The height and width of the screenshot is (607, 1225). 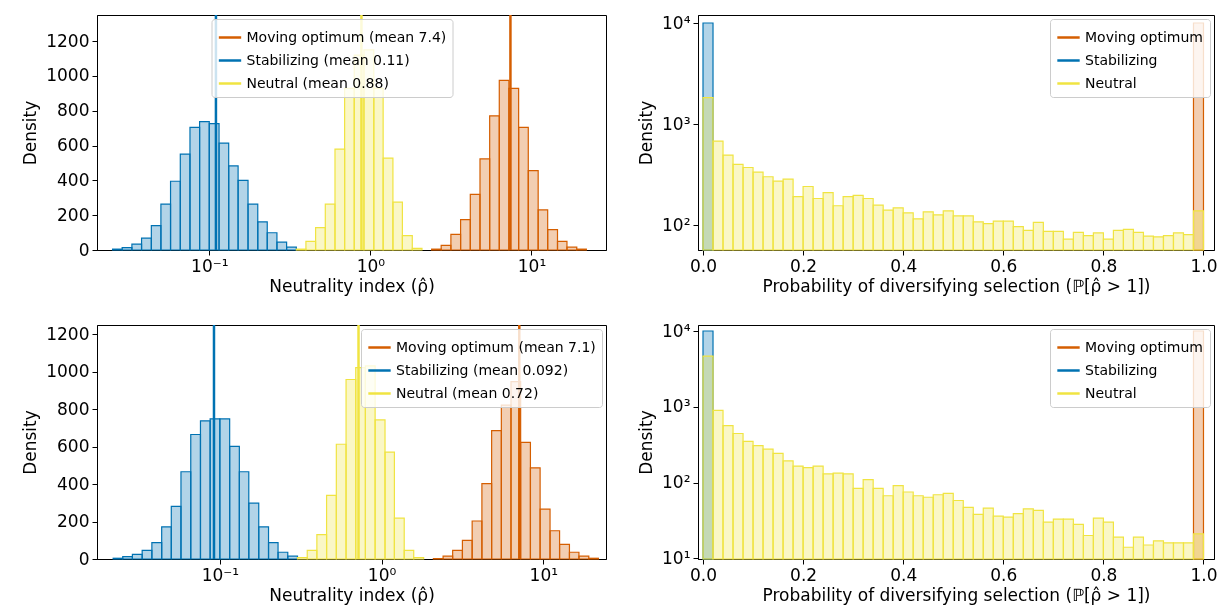 What do you see at coordinates (467, 392) in the screenshot?
I see `legend-label: Neutral (mean 0.72)` at bounding box center [467, 392].